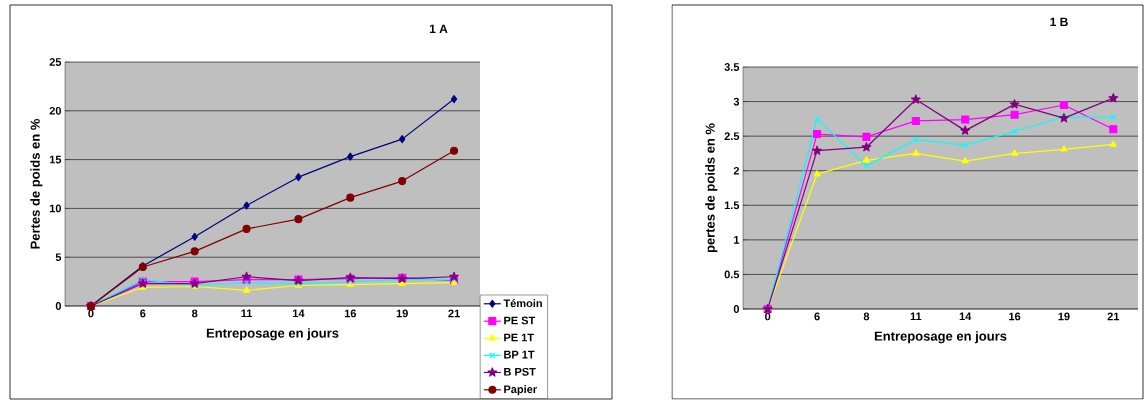 This screenshot has width=1144, height=400. I want to click on legend-label: Papier, so click(520, 390).